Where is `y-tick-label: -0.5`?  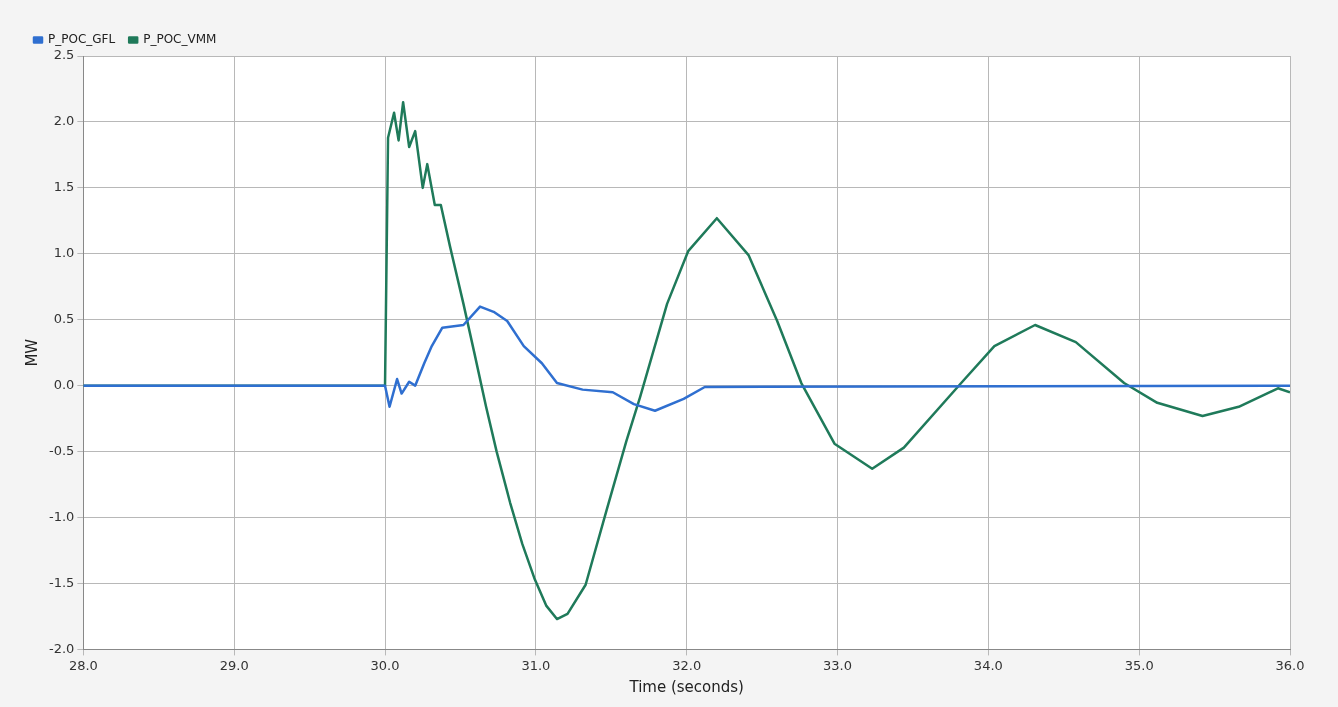 y-tick-label: -0.5 is located at coordinates (61, 450).